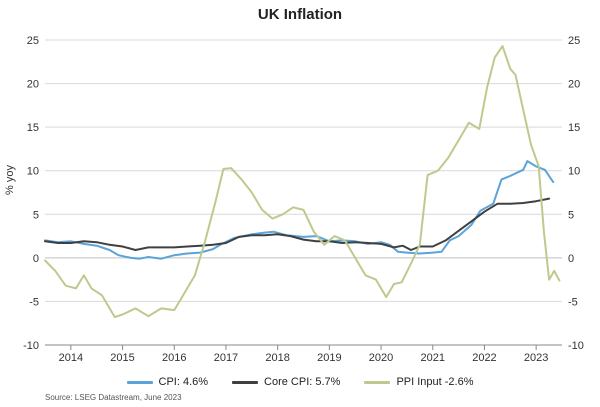 The height and width of the screenshot is (407, 600). What do you see at coordinates (33, 172) in the screenshot?
I see `y-tick-label-left: 10` at bounding box center [33, 172].